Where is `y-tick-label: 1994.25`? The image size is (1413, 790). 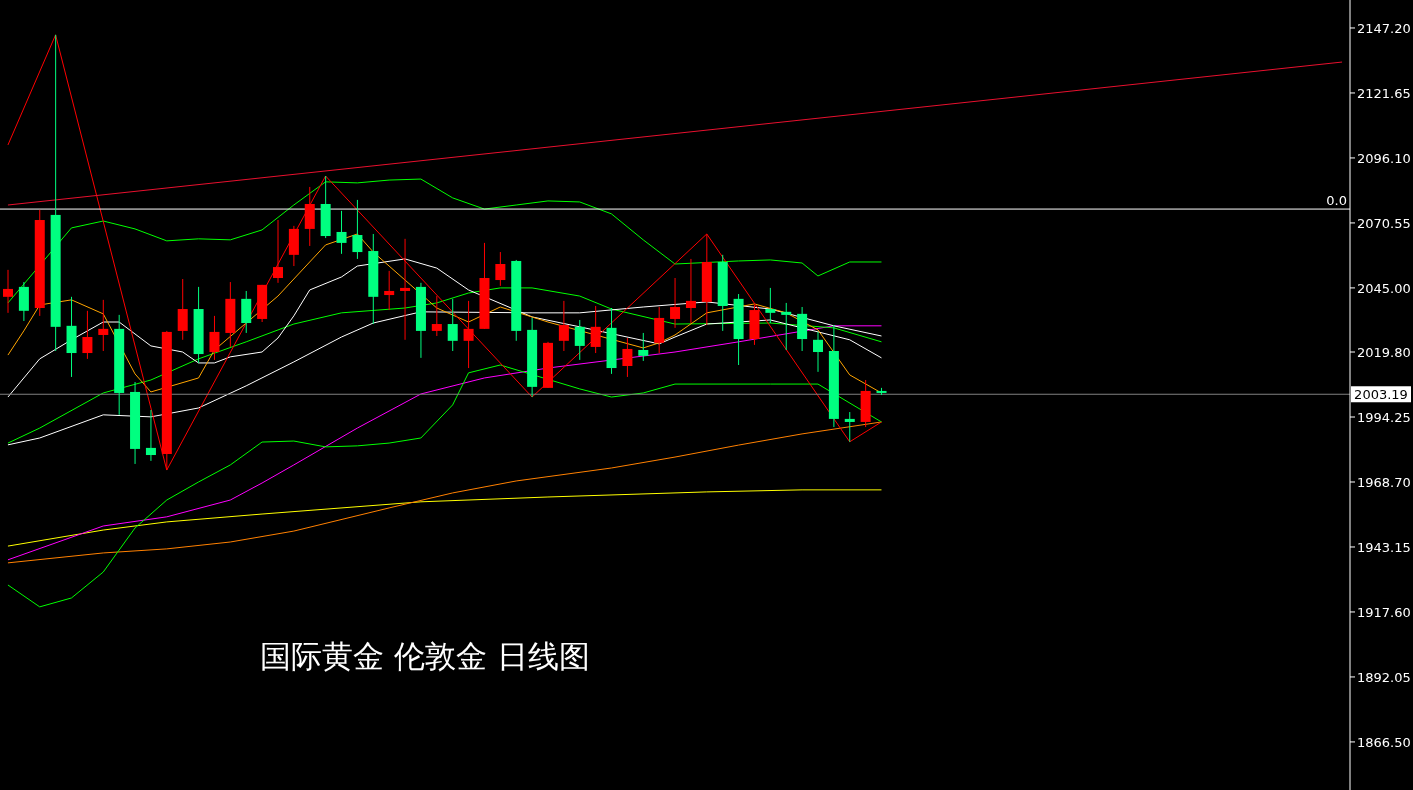 y-tick-label: 1994.25 is located at coordinates (1384, 417).